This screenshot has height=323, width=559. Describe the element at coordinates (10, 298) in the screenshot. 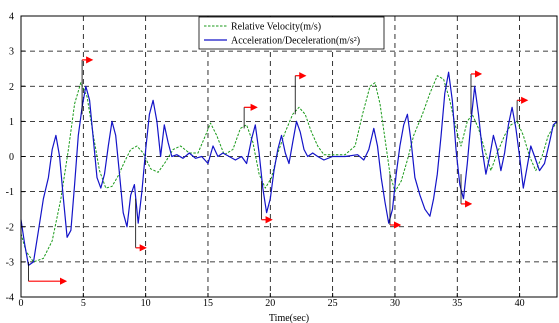

I see `y-tick-label: -4` at that location.